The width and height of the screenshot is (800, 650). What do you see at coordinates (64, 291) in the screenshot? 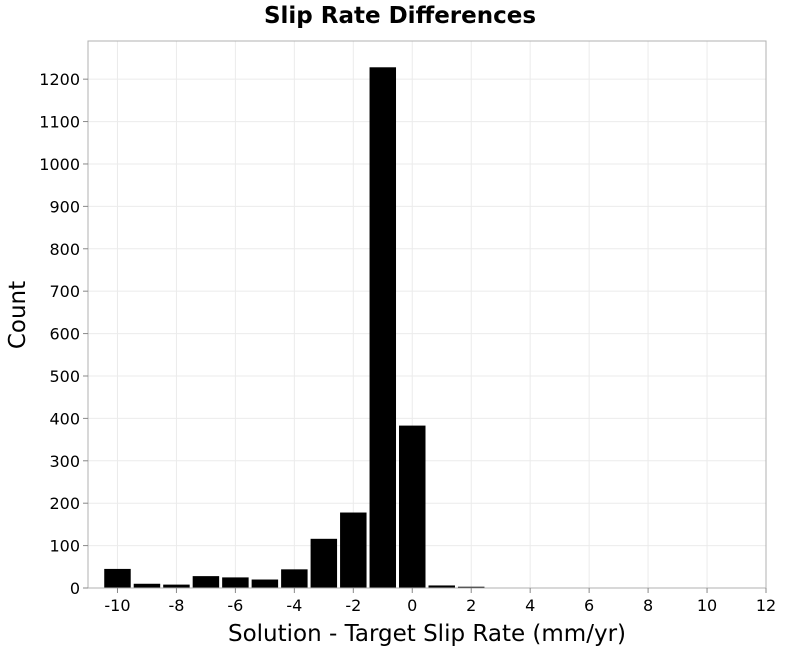
I see `y-tick-label: 700` at bounding box center [64, 291].